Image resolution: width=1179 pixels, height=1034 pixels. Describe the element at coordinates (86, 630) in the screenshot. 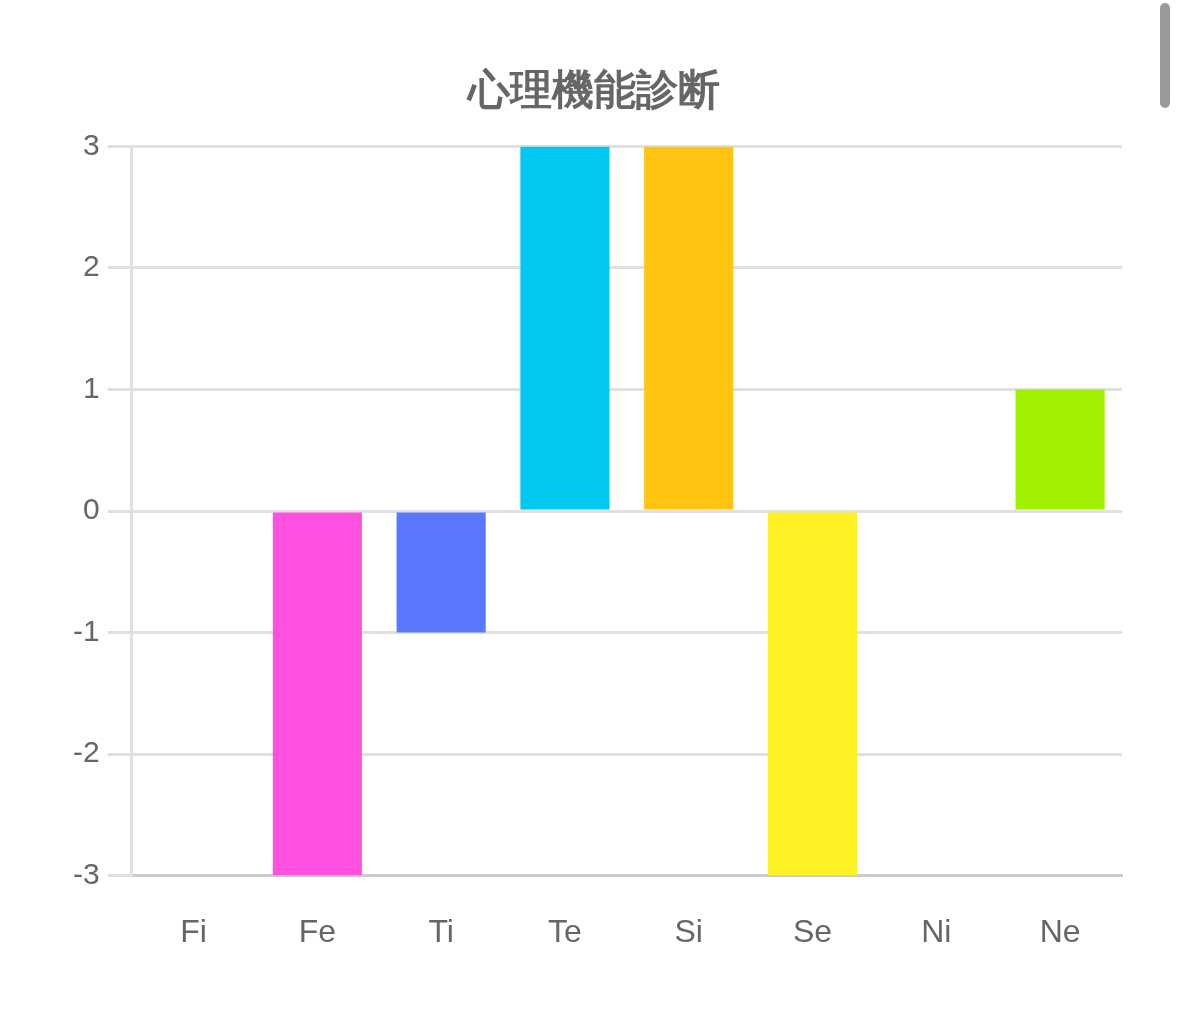

I see `y-tick-label: -1` at that location.